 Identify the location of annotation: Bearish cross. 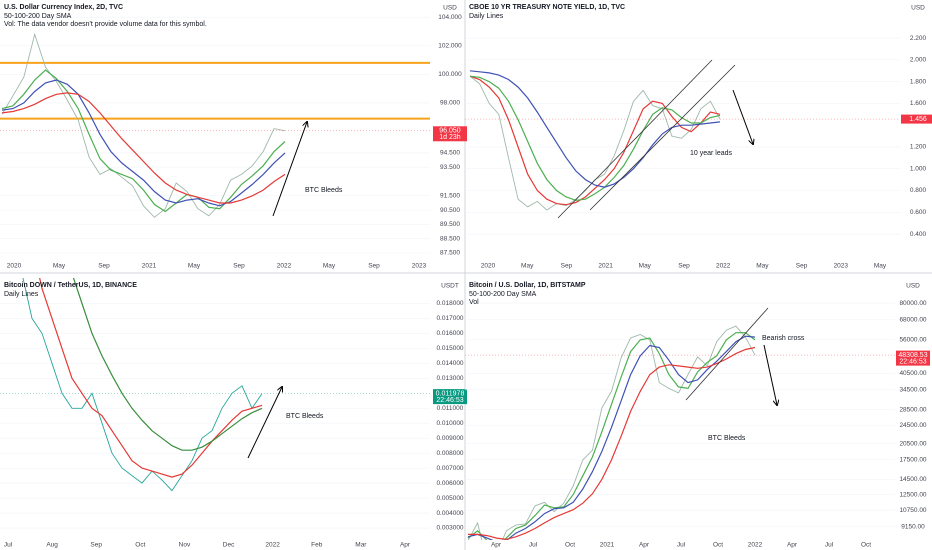
(783, 338).